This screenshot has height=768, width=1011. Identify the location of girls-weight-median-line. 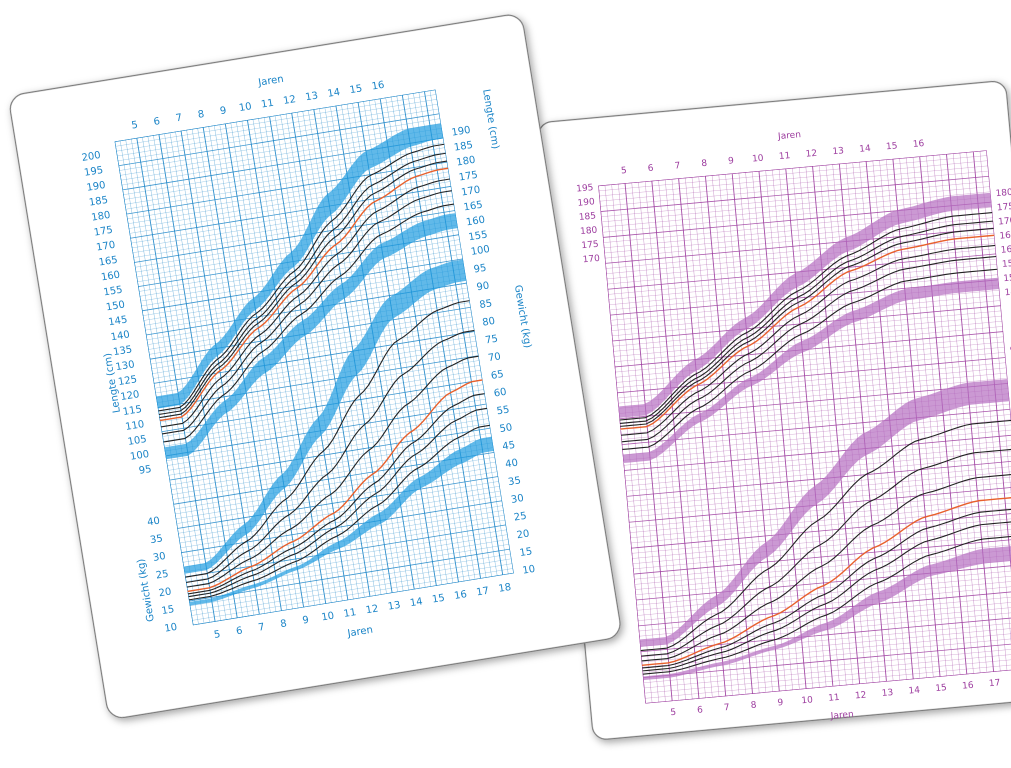
(826, 581).